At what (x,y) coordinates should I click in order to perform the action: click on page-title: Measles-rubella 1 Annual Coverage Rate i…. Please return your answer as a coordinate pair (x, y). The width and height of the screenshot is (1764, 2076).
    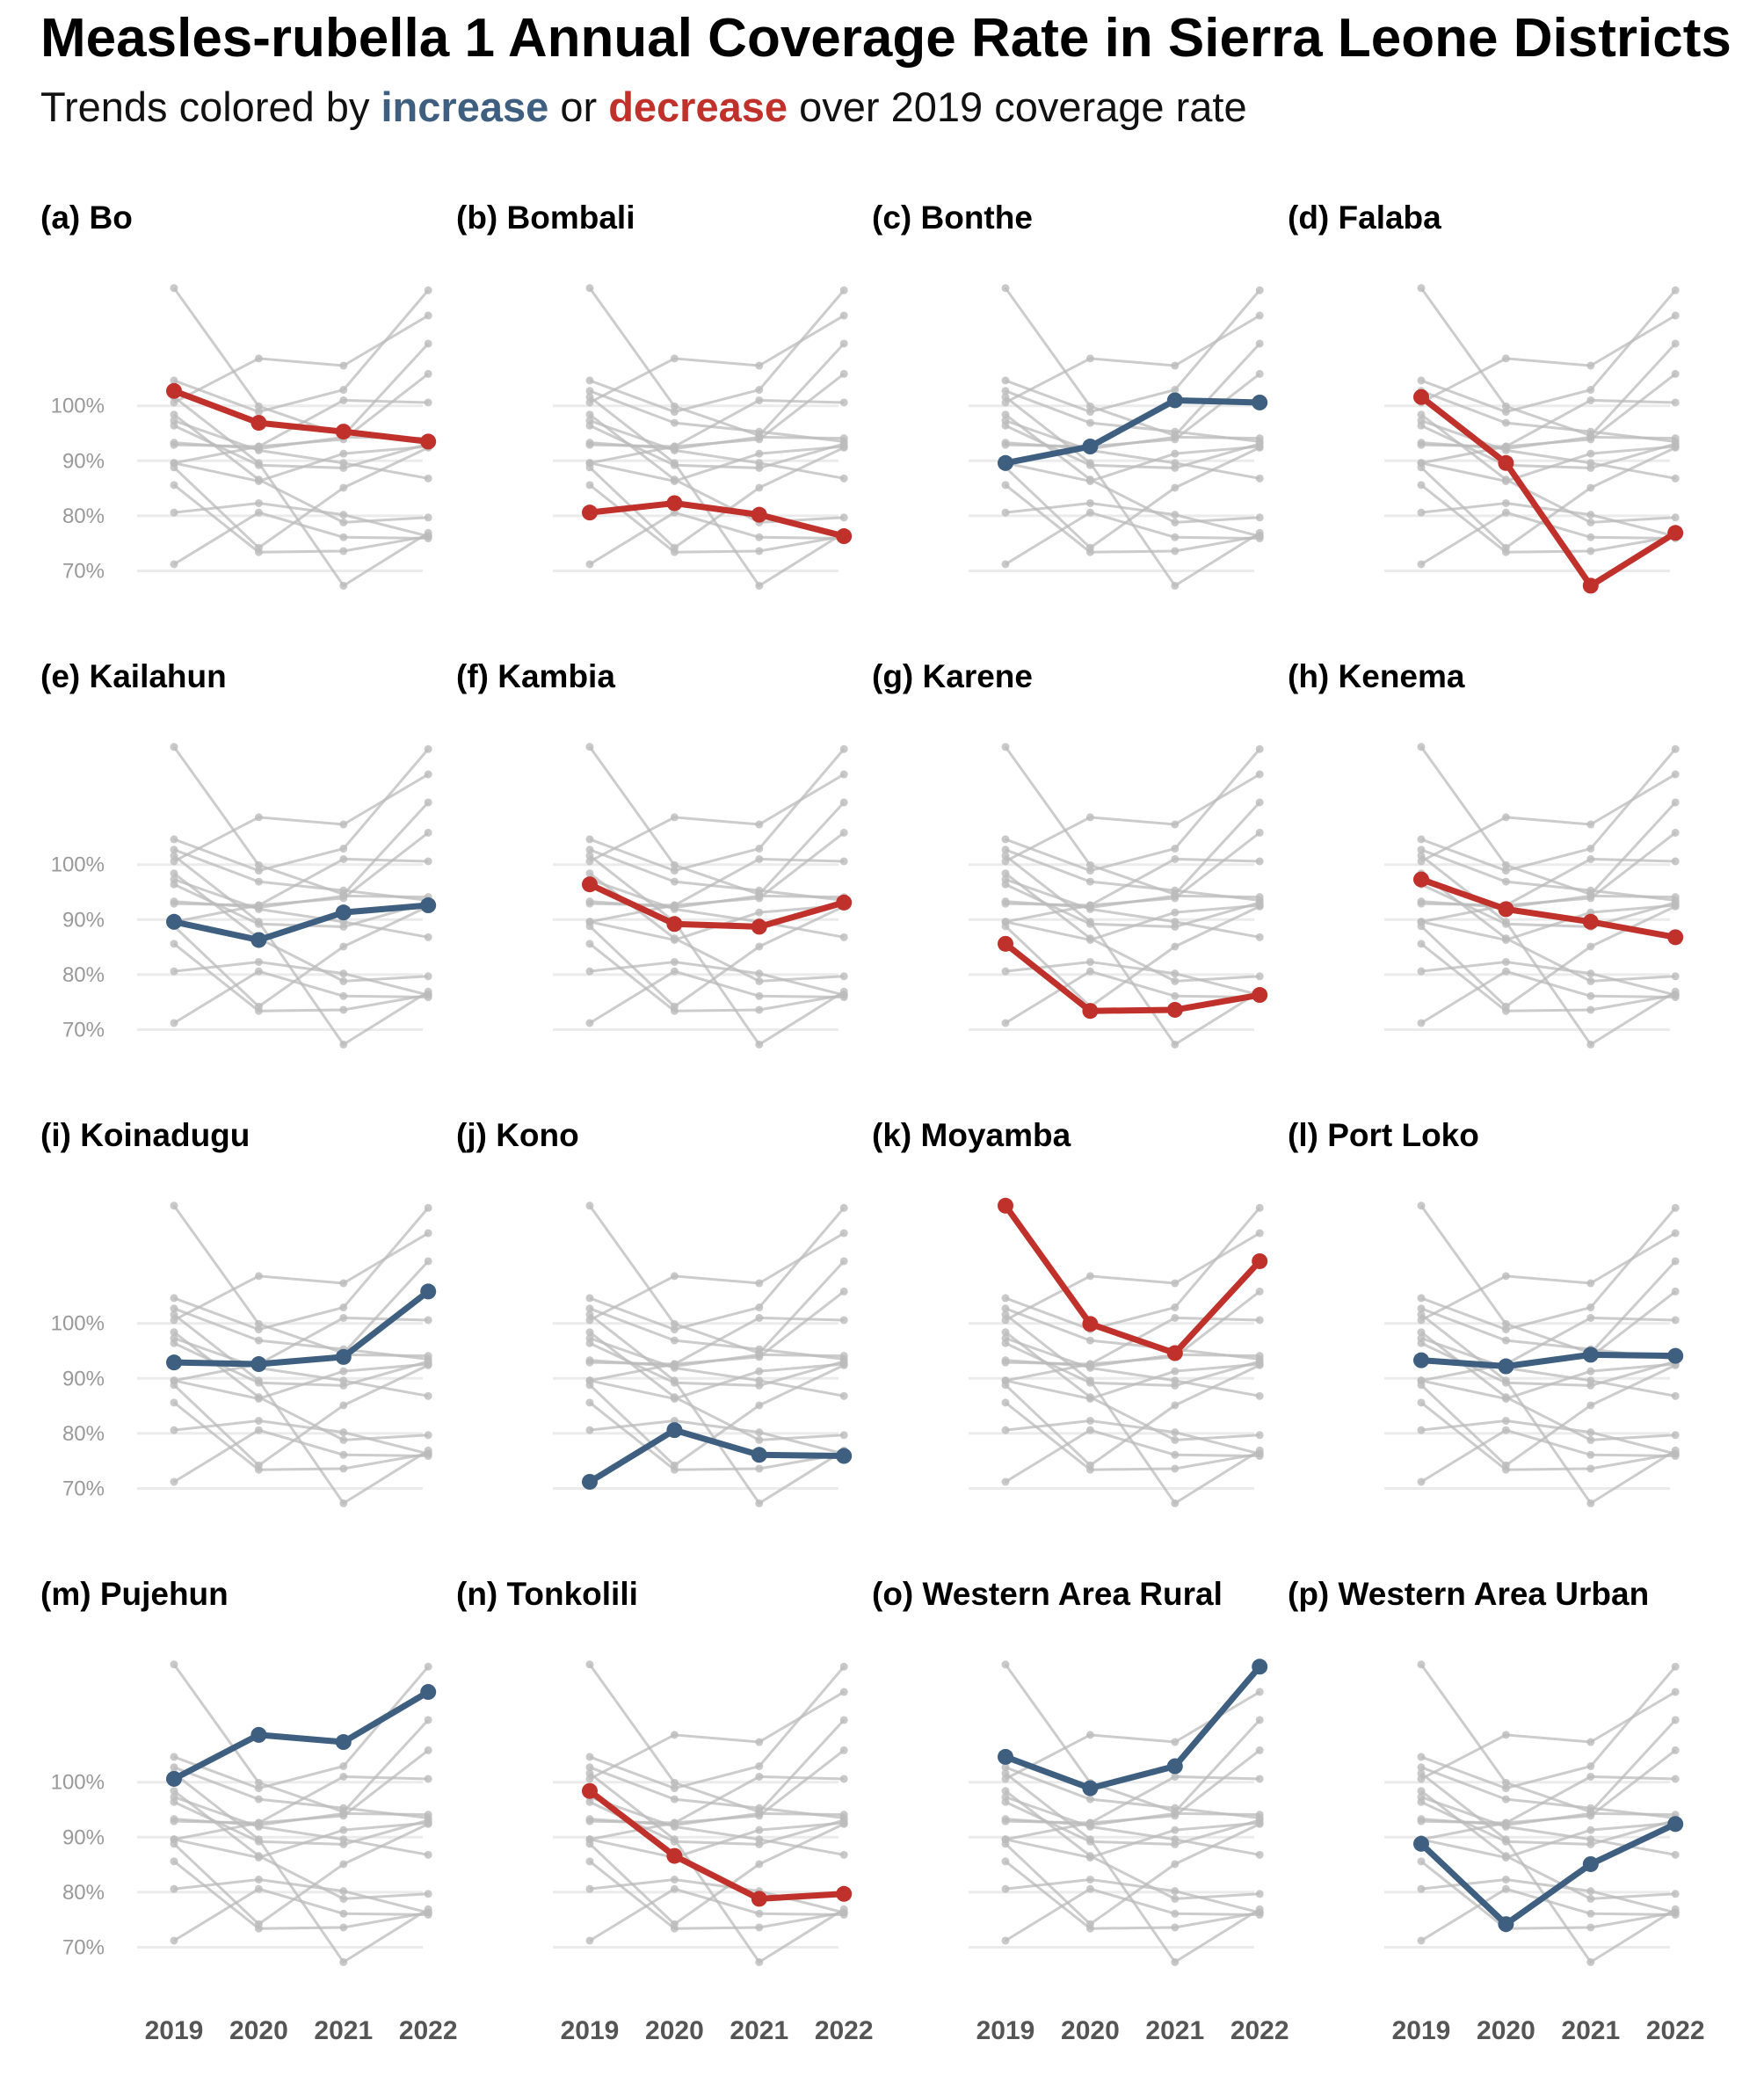
    Looking at the image, I should click on (885, 38).